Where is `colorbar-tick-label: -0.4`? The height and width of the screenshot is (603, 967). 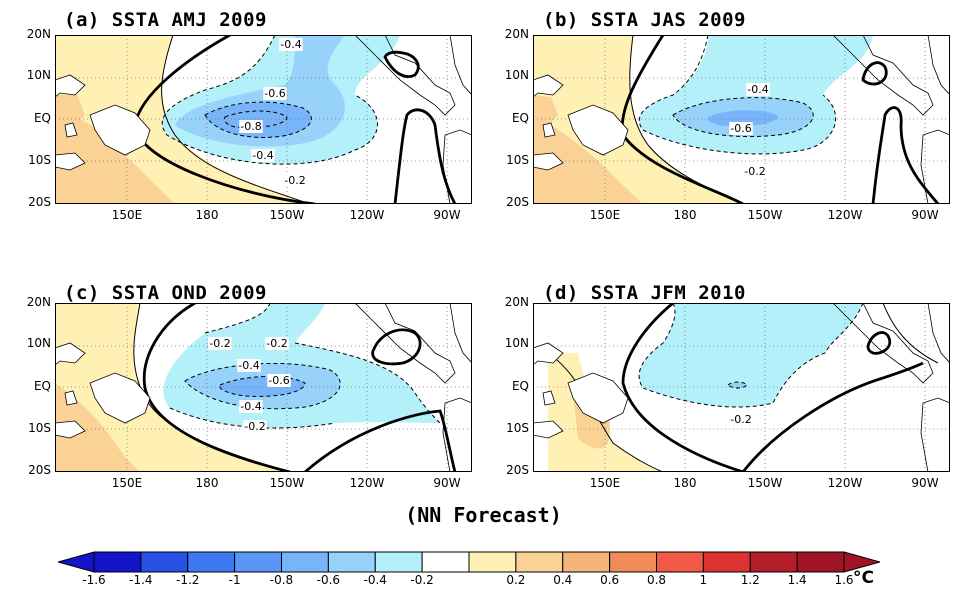 colorbar-tick-label: -0.4 is located at coordinates (375, 580).